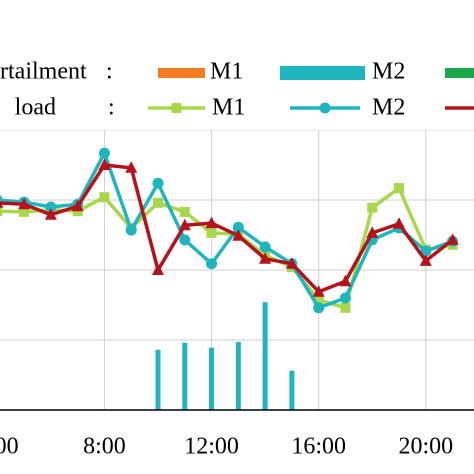  What do you see at coordinates (425, 447) in the screenshot?
I see `x-tick-label: 20:00` at bounding box center [425, 447].